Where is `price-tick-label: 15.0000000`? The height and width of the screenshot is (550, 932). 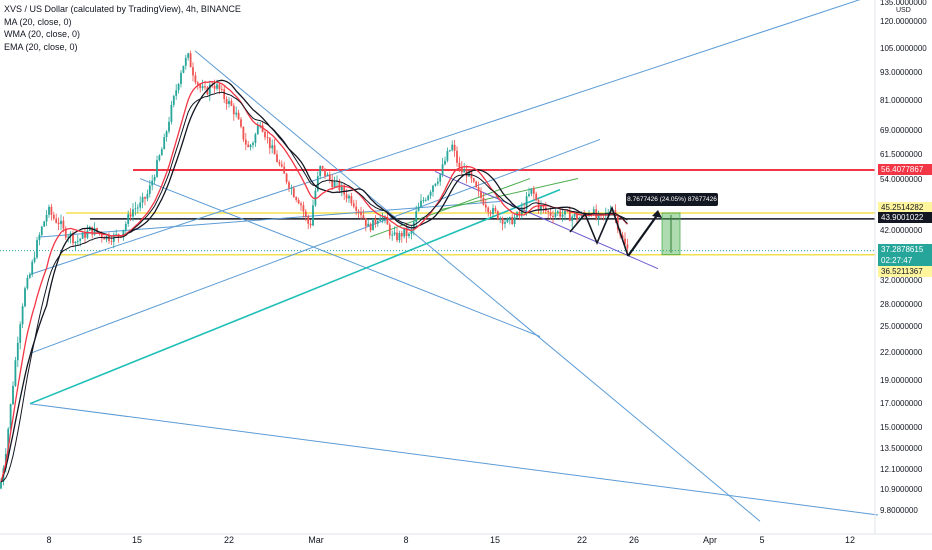
price-tick-label: 15.0000000 is located at coordinates (901, 427).